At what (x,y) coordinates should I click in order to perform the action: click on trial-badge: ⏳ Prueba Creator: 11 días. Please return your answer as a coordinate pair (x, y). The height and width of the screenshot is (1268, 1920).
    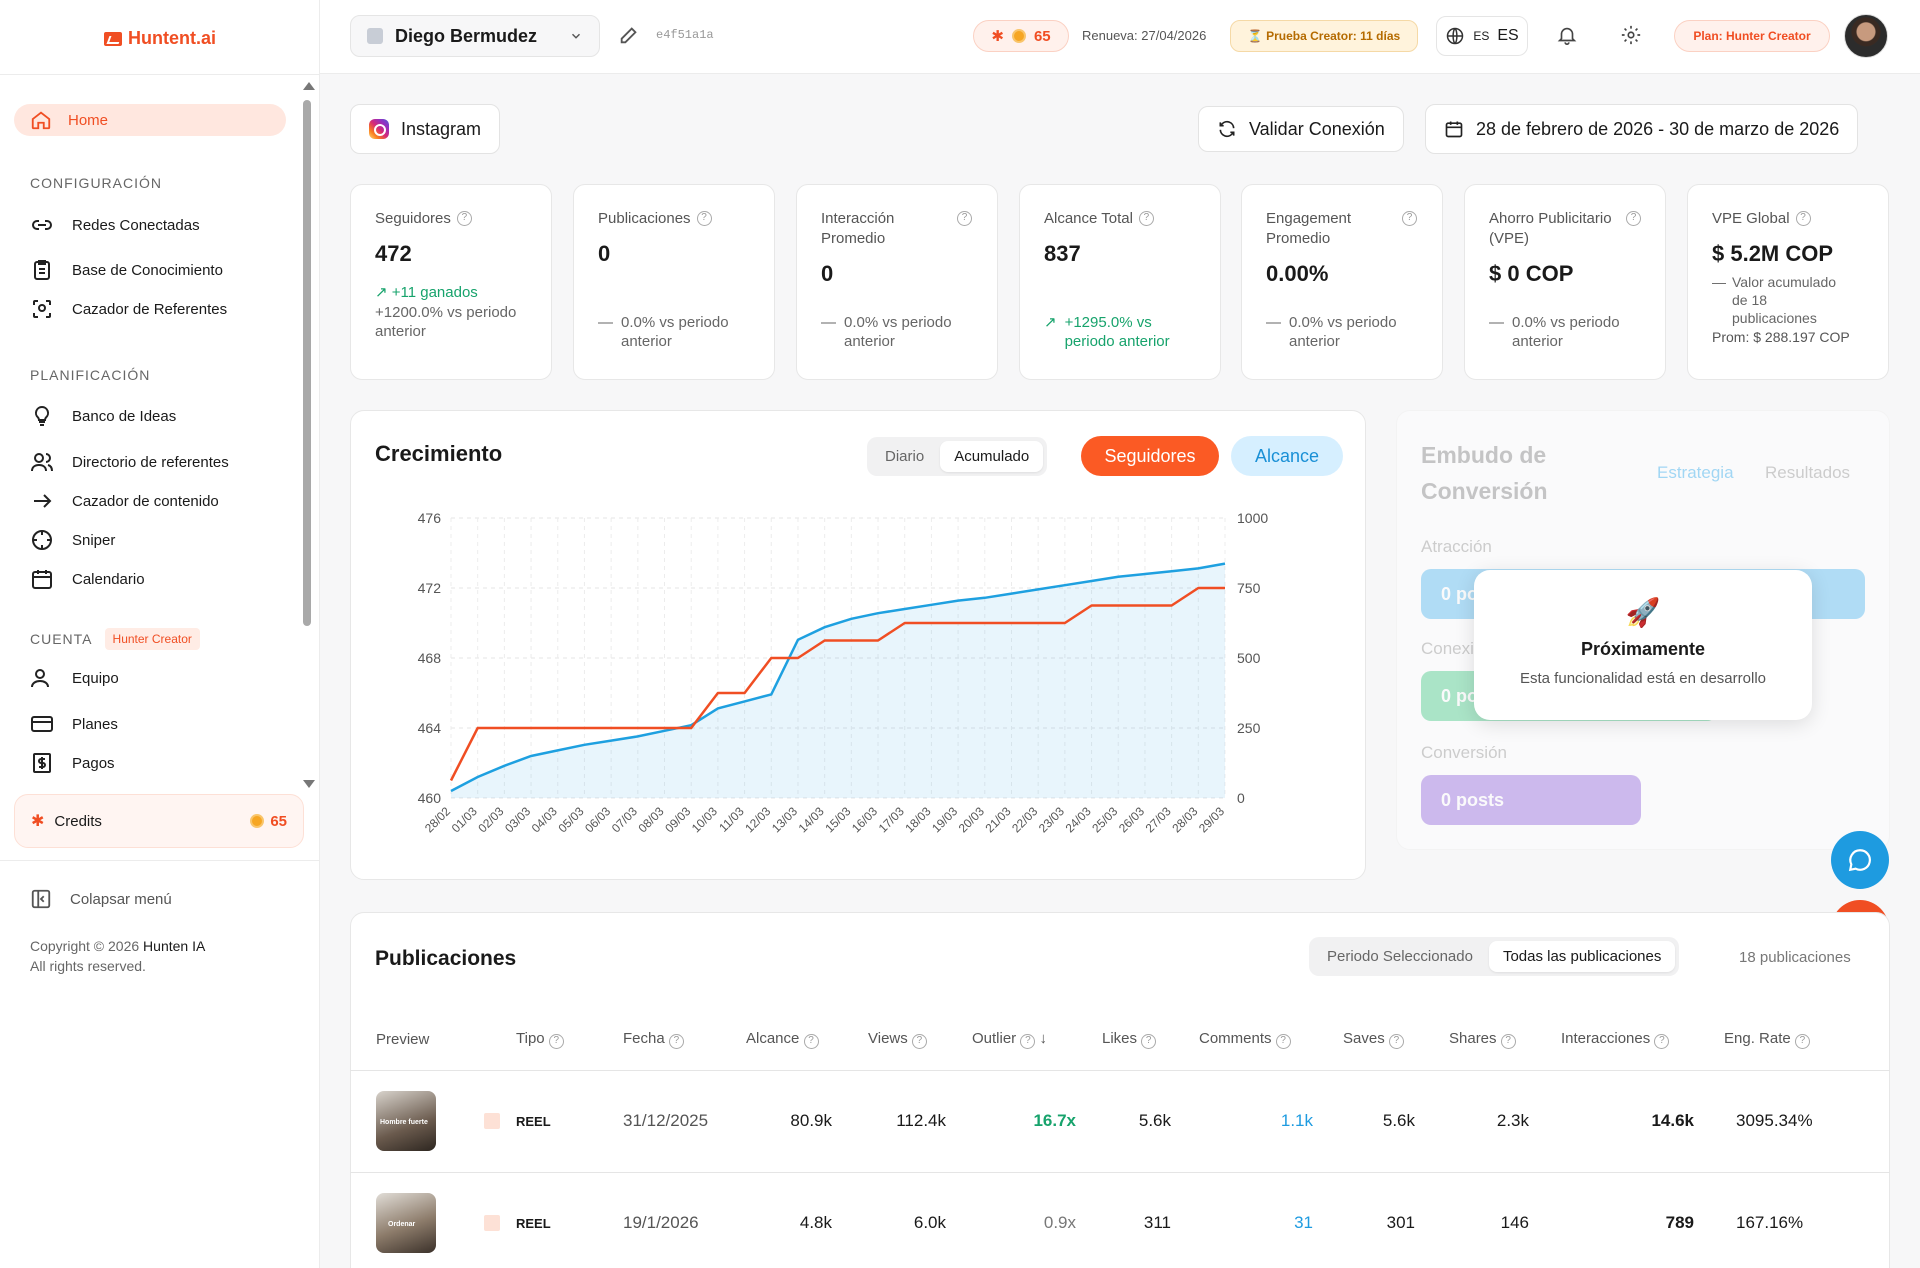
    Looking at the image, I should click on (1324, 36).